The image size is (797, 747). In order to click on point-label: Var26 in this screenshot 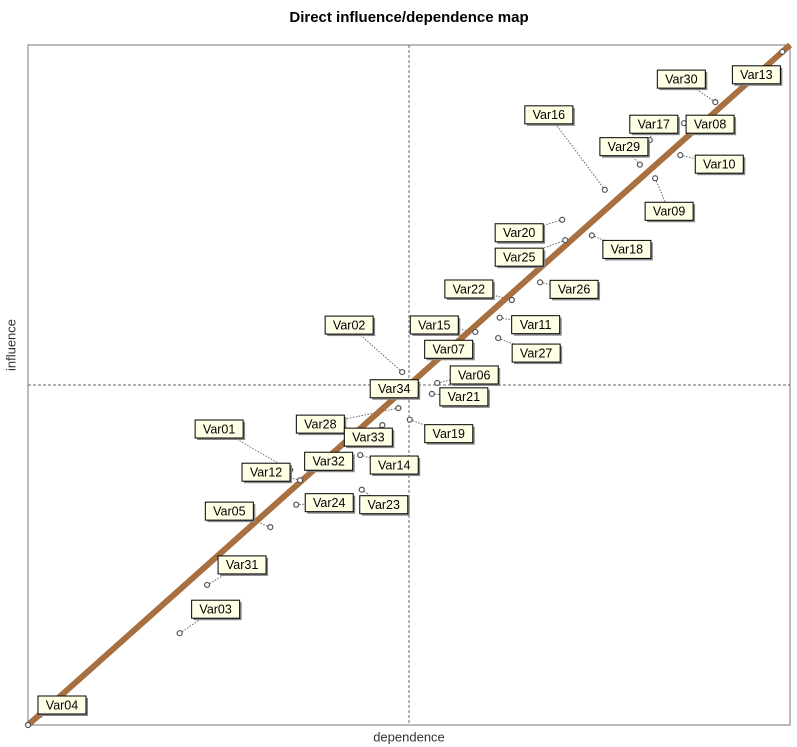, I will do `click(574, 290)`.